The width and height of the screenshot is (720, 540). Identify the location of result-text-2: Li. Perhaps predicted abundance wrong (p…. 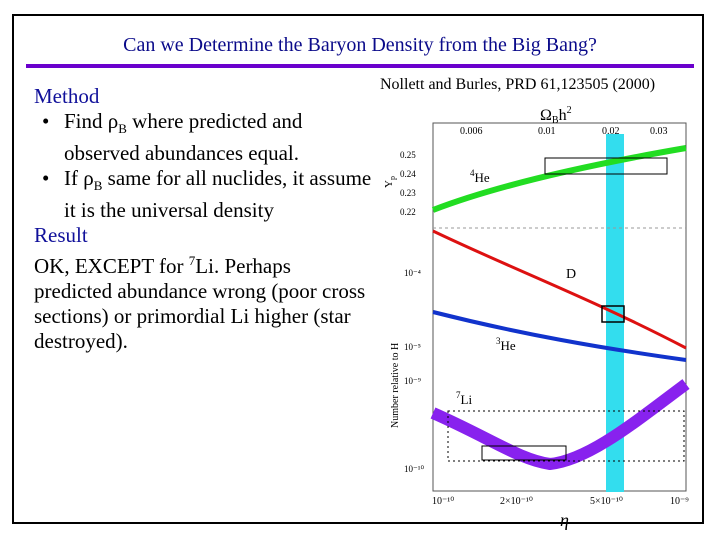
(200, 304).